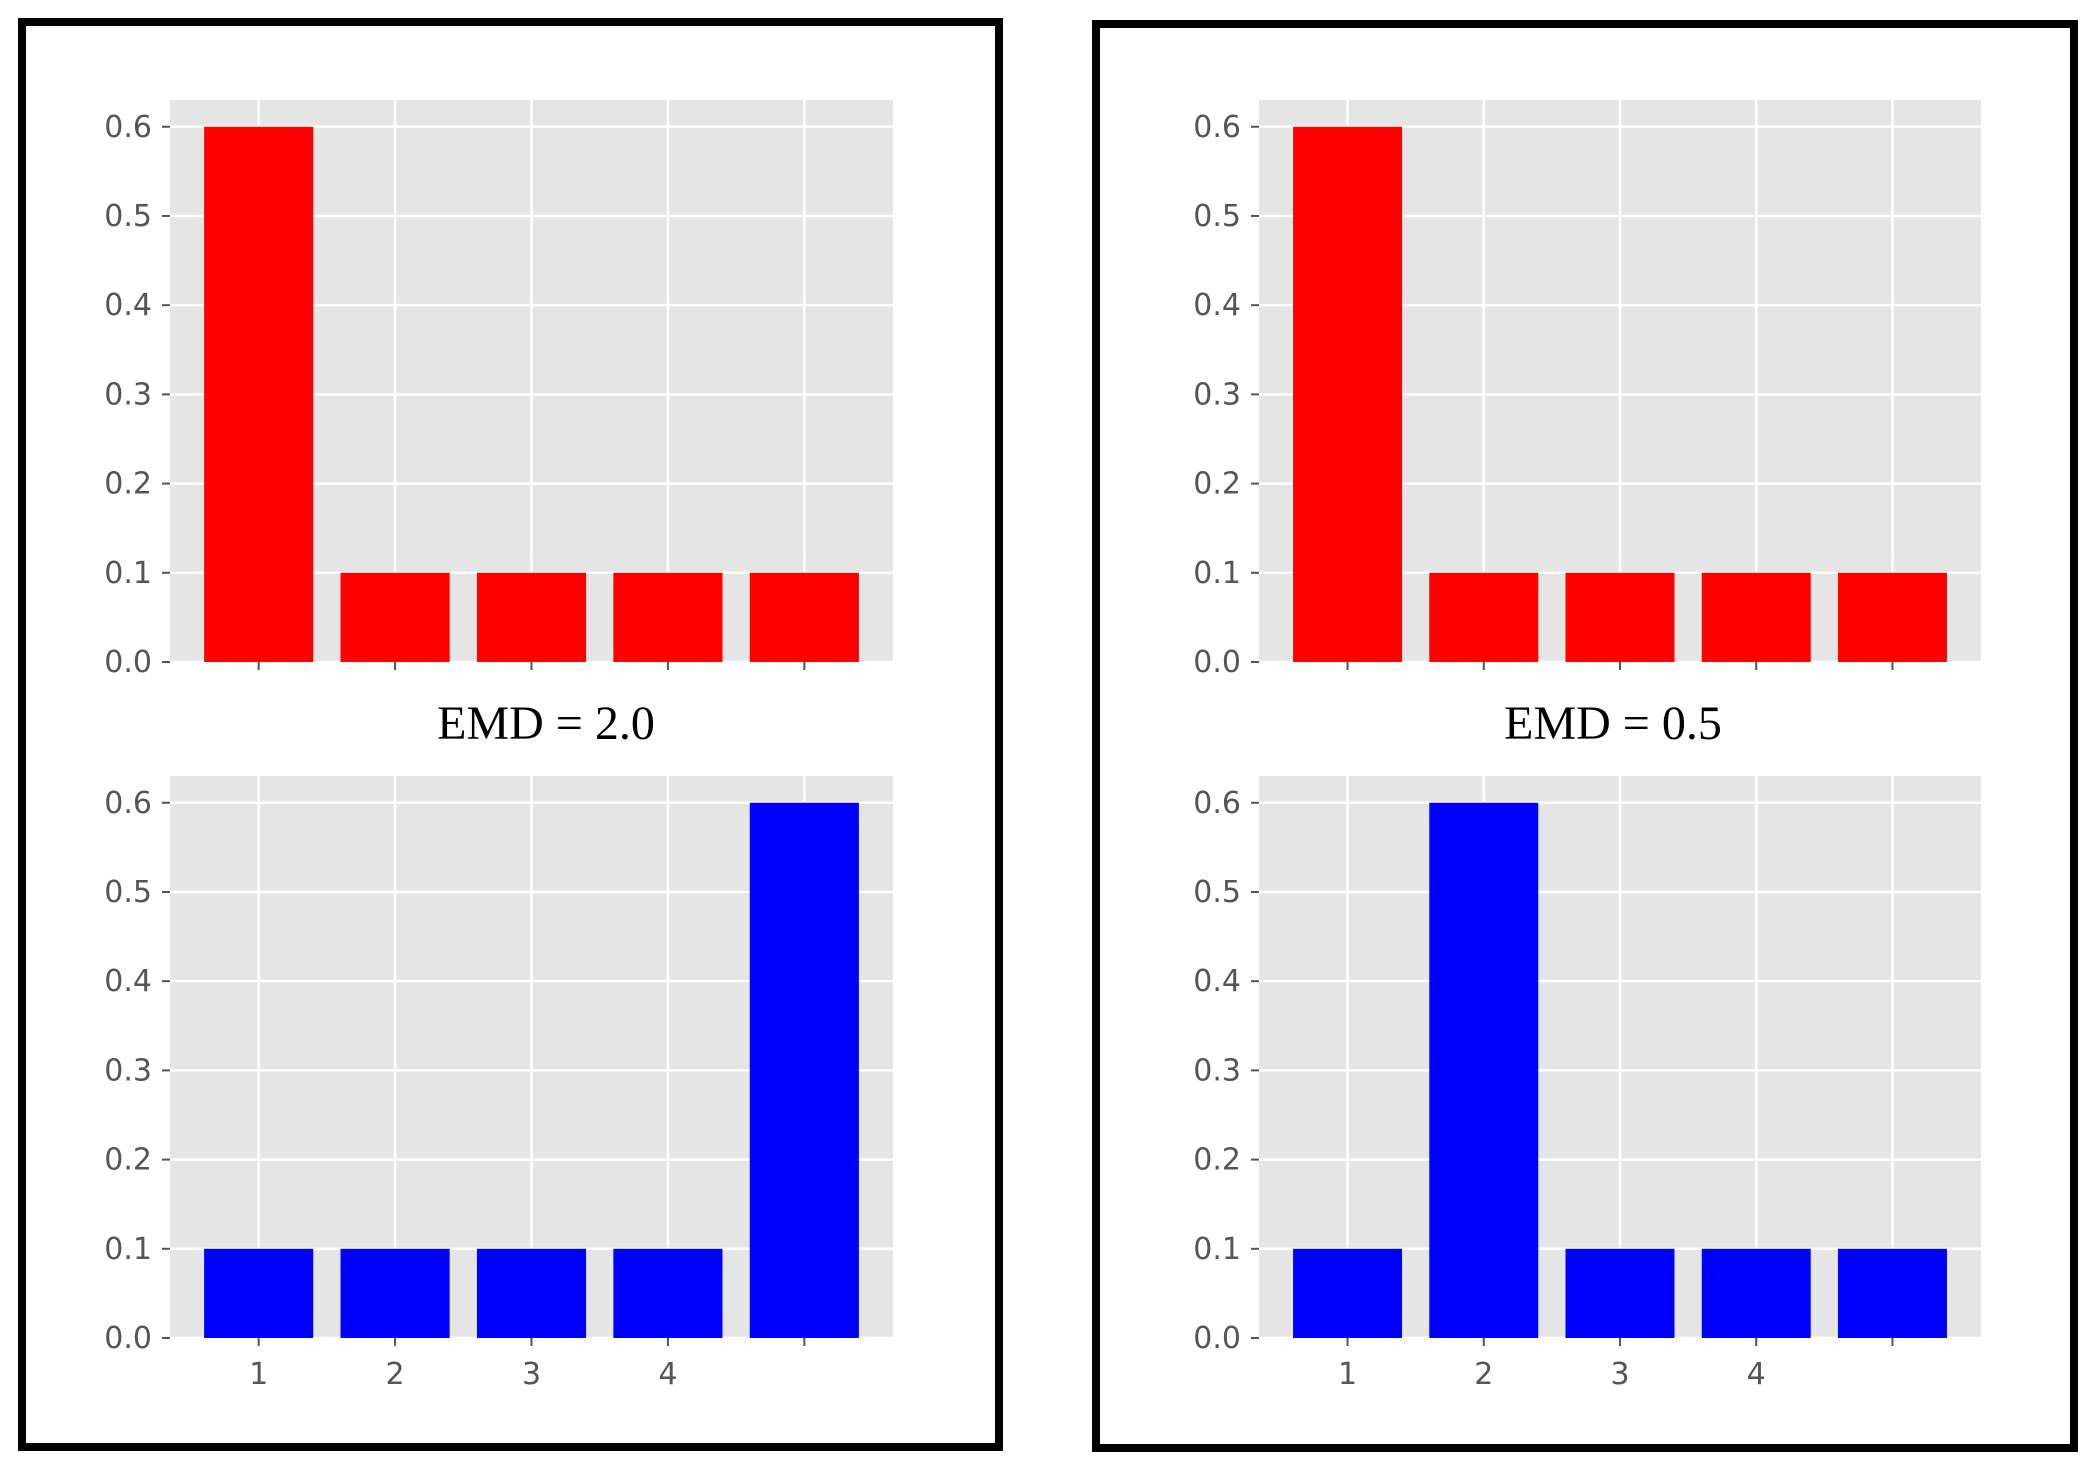 This screenshot has height=1463, width=2096. What do you see at coordinates (546, 723) in the screenshot?
I see `emd-label-left: EMD = 2.0` at bounding box center [546, 723].